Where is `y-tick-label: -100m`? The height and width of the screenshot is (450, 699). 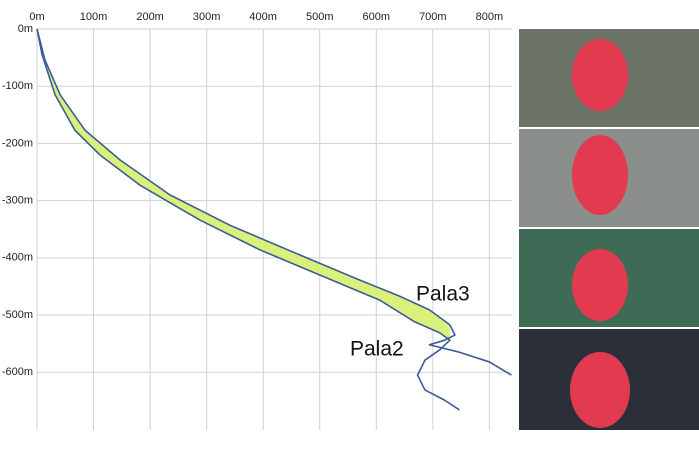
y-tick-label: -100m is located at coordinates (17, 86).